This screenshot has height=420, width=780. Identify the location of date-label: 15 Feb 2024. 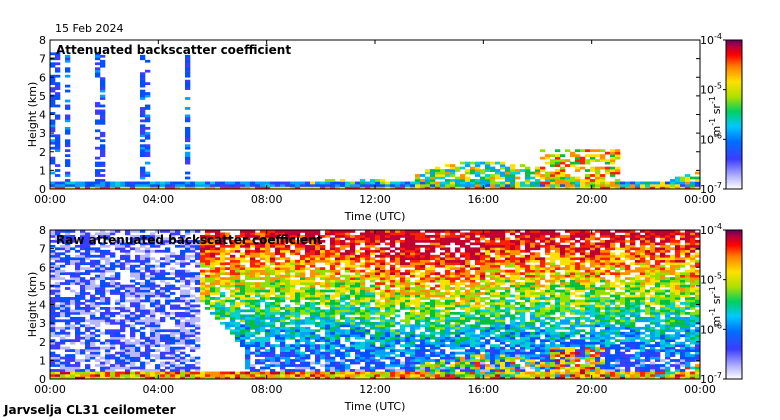
(89, 28).